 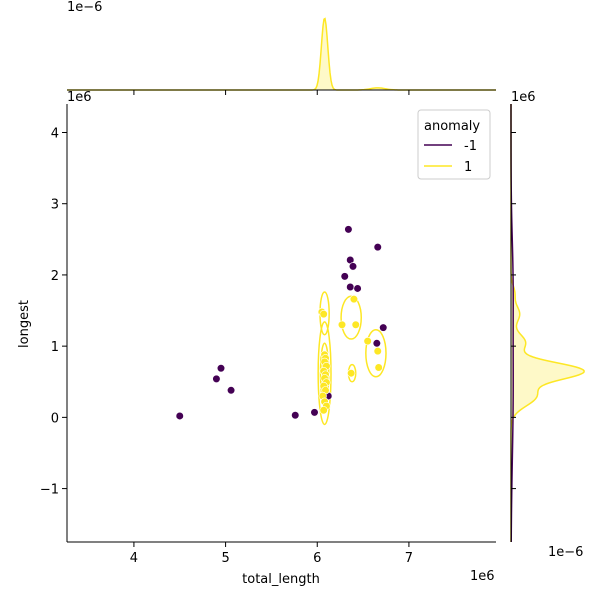 What do you see at coordinates (55, 133) in the screenshot?
I see `y-tick-label: 4` at bounding box center [55, 133].